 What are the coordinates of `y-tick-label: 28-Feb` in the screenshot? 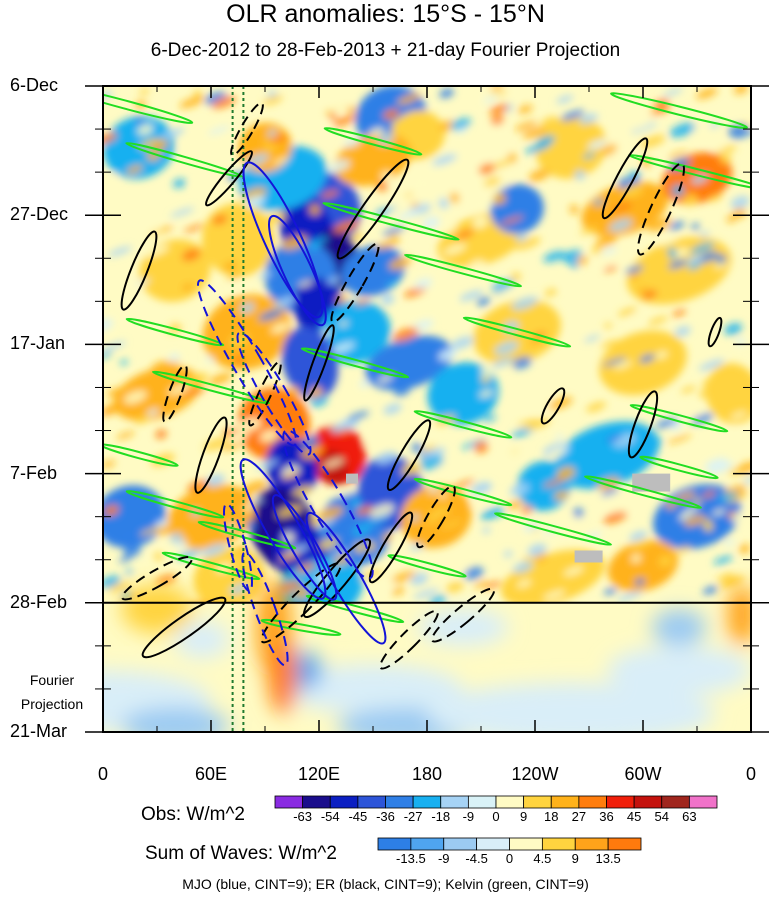 It's located at (39, 601).